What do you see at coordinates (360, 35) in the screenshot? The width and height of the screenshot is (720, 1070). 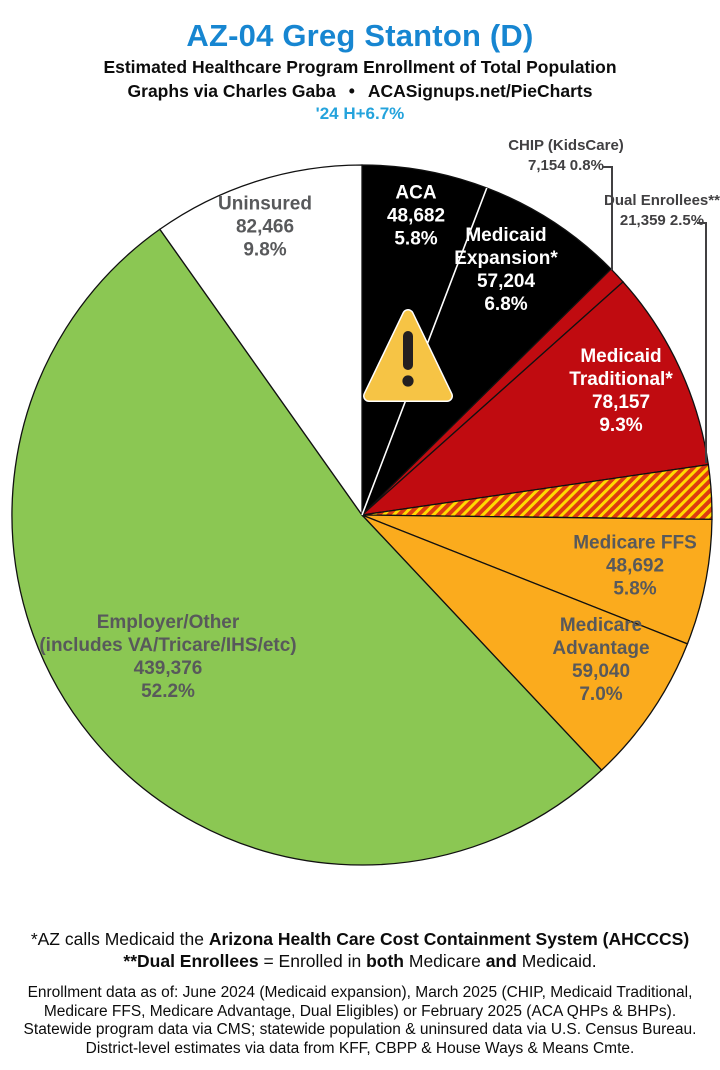 I see `page-title: AZ-04 Greg Stanton (D)` at bounding box center [360, 35].